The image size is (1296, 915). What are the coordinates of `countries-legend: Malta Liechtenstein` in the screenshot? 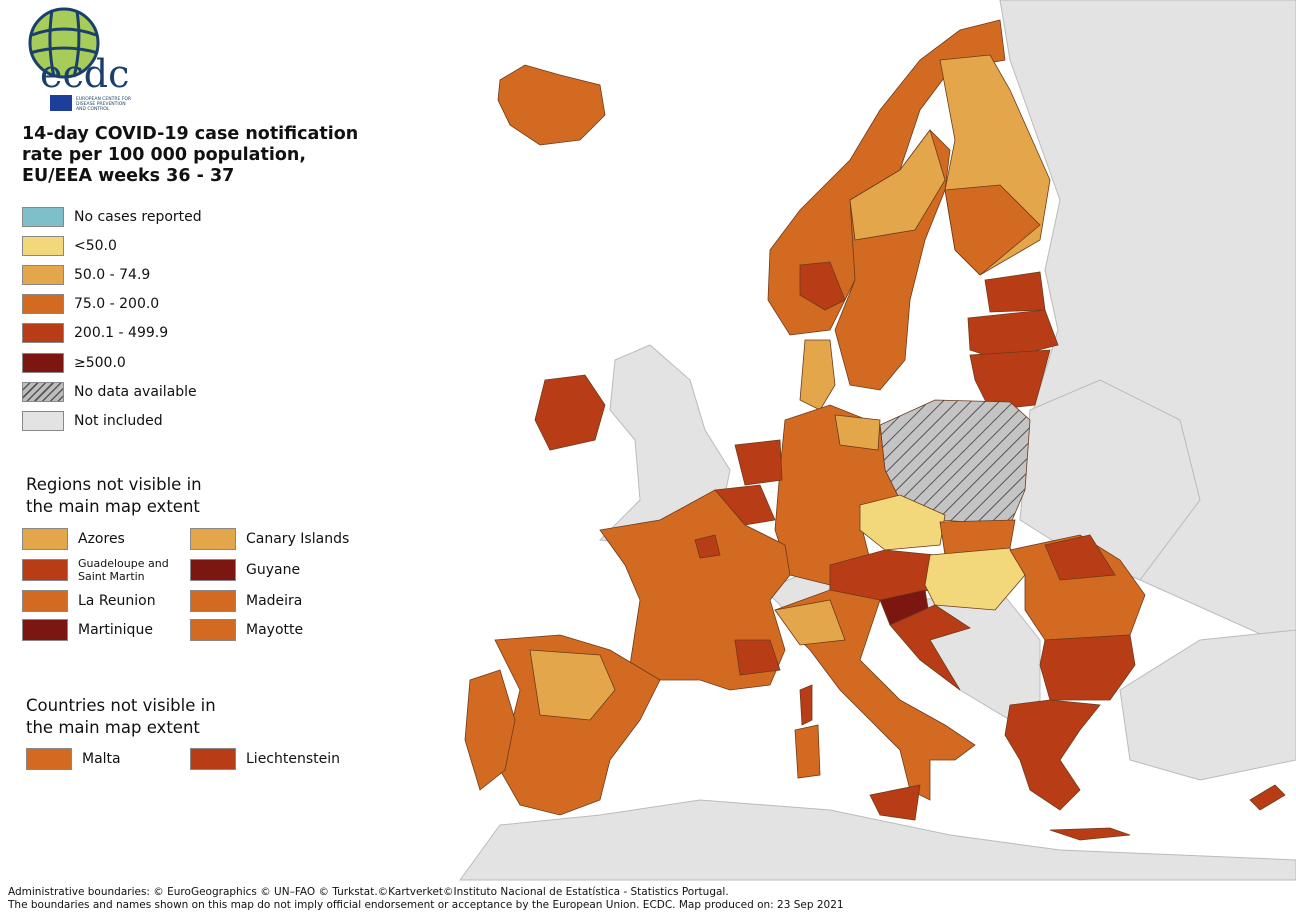 It's located at (193, 759).